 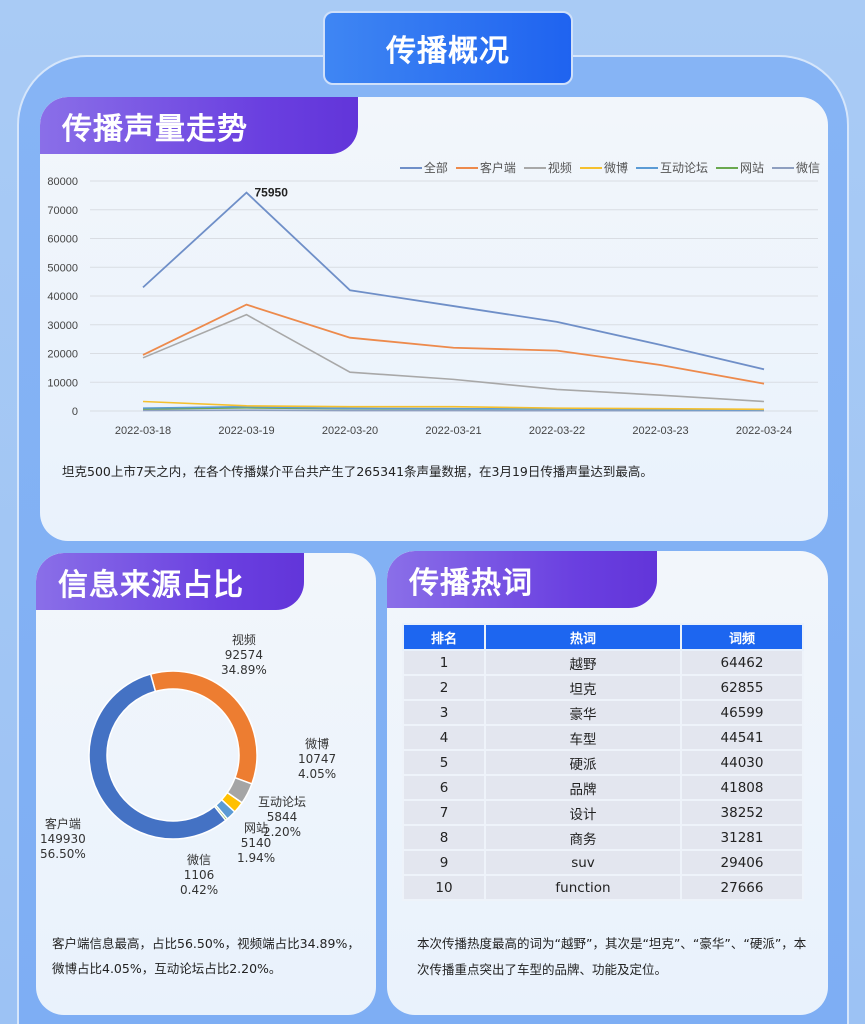 I want to click on donut-label-value: 5140, so click(x=256, y=843).